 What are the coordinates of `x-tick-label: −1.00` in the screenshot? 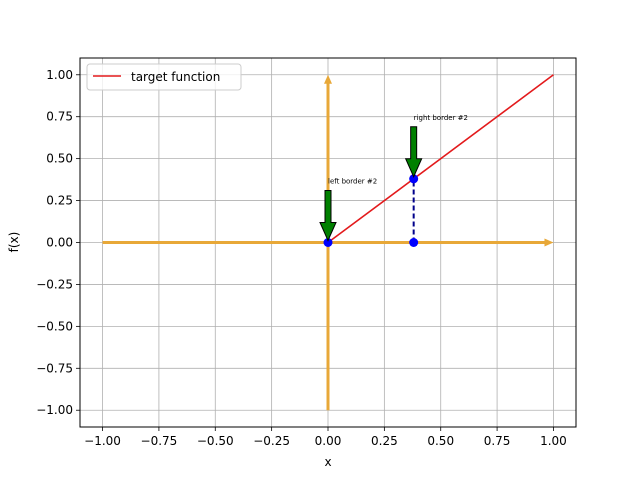 It's located at (102, 441).